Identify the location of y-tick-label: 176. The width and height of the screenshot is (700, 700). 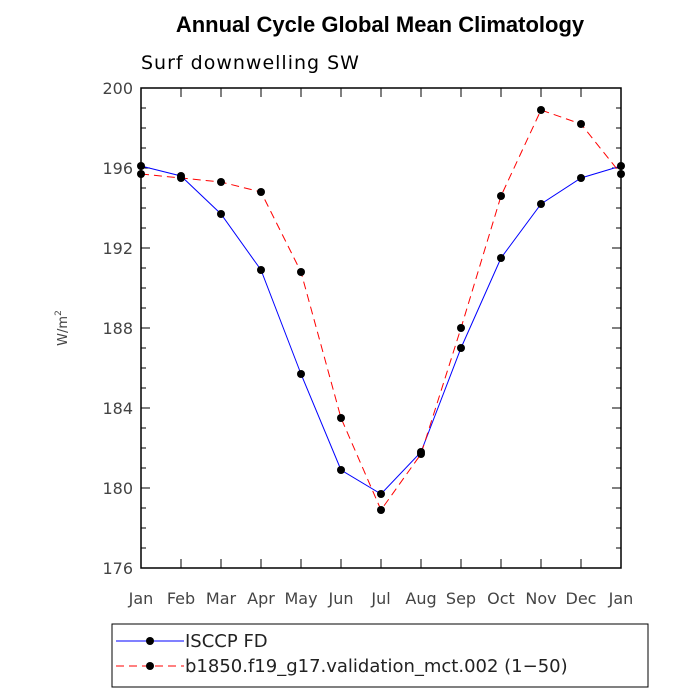
(117, 568).